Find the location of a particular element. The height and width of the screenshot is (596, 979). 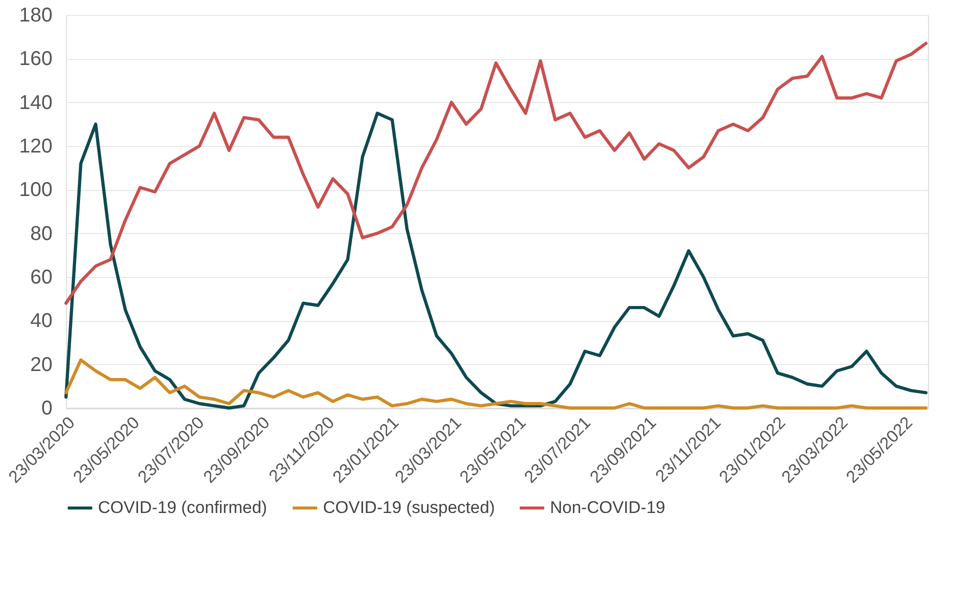

y-tick-label: 0 is located at coordinates (46, 409).